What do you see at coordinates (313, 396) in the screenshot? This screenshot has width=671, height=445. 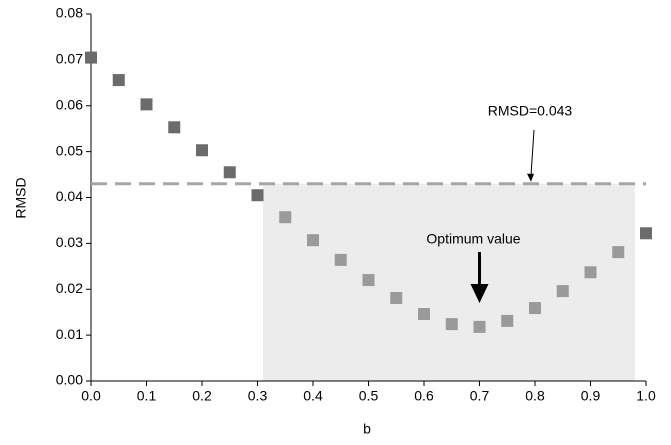 I see `x-tick-label: 0.4` at bounding box center [313, 396].